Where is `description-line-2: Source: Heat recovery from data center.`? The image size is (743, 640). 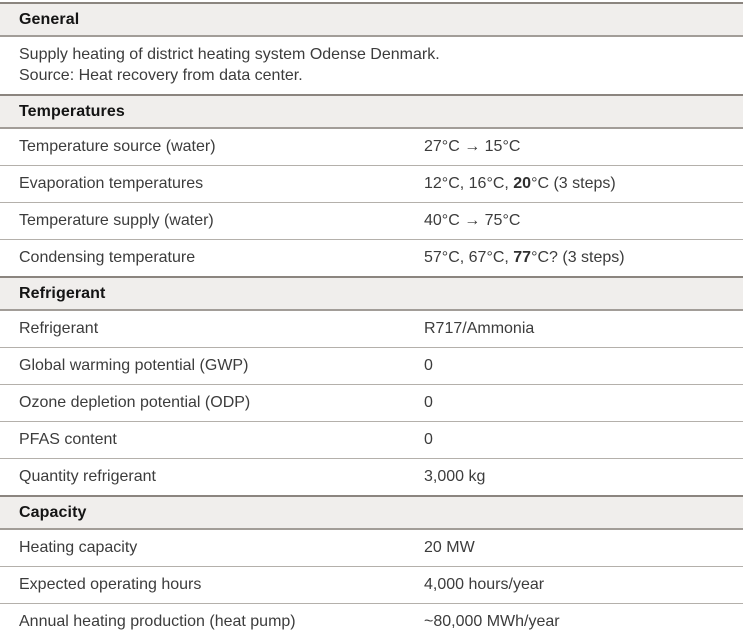 description-line-2: Source: Heat recovery from data center. is located at coordinates (161, 75).